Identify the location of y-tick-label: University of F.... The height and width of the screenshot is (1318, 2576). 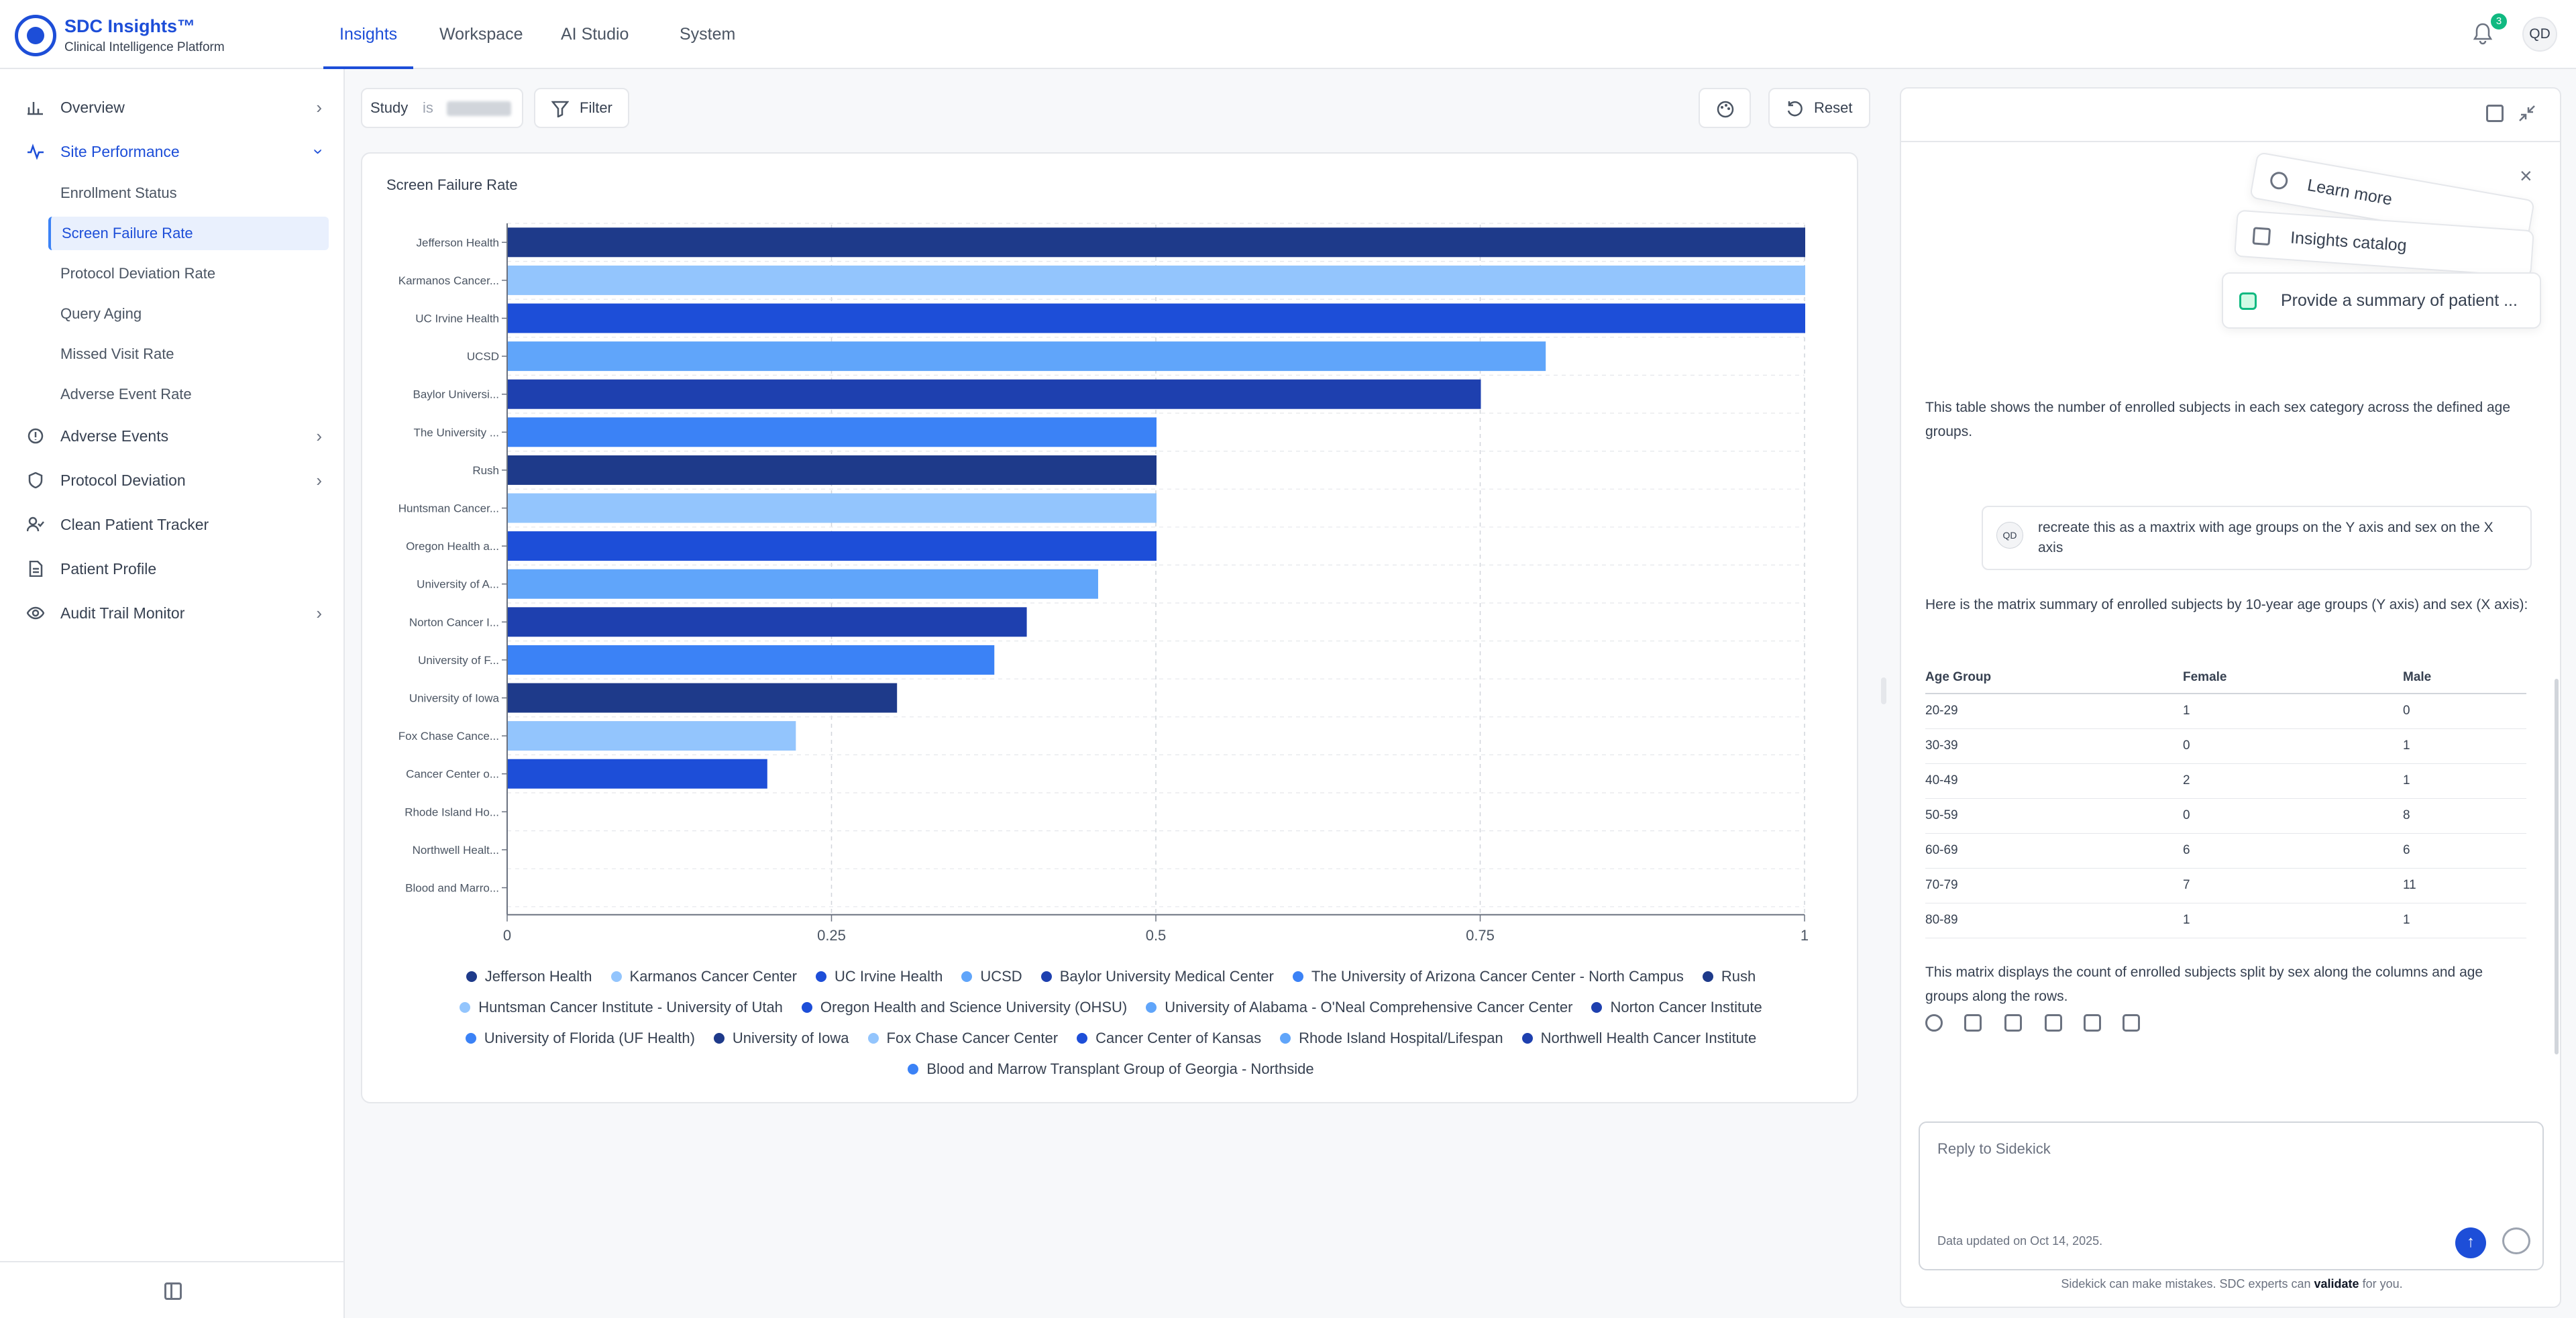
(458, 660).